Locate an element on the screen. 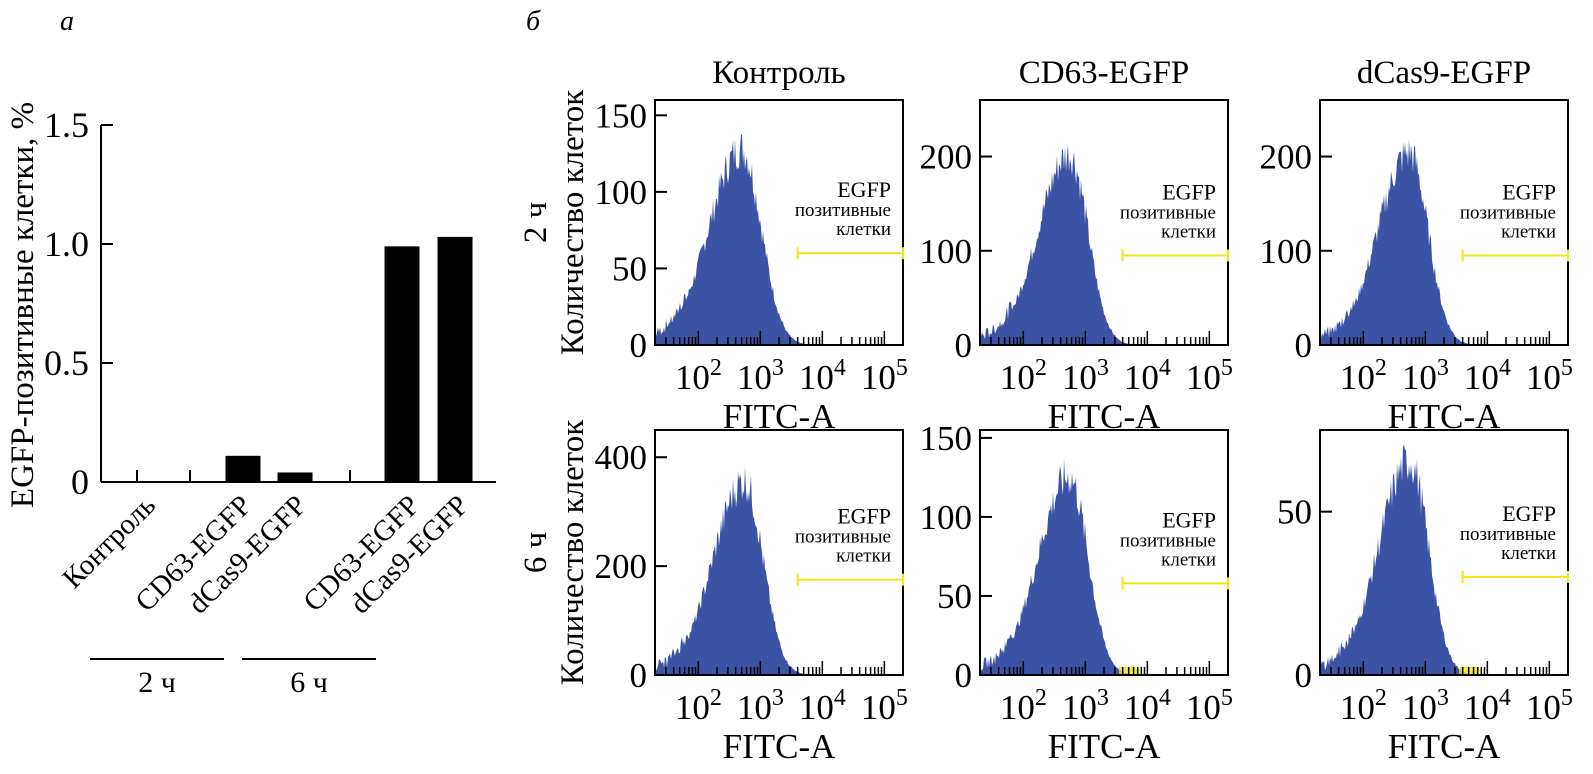 The image size is (1593, 774). bar-chart-yticks: 0 0.5 1.0 1.5 is located at coordinates (78, 303).